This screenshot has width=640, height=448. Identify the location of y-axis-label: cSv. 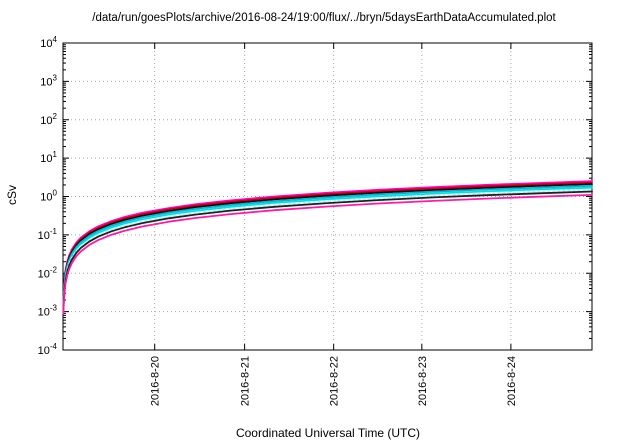
(12, 195).